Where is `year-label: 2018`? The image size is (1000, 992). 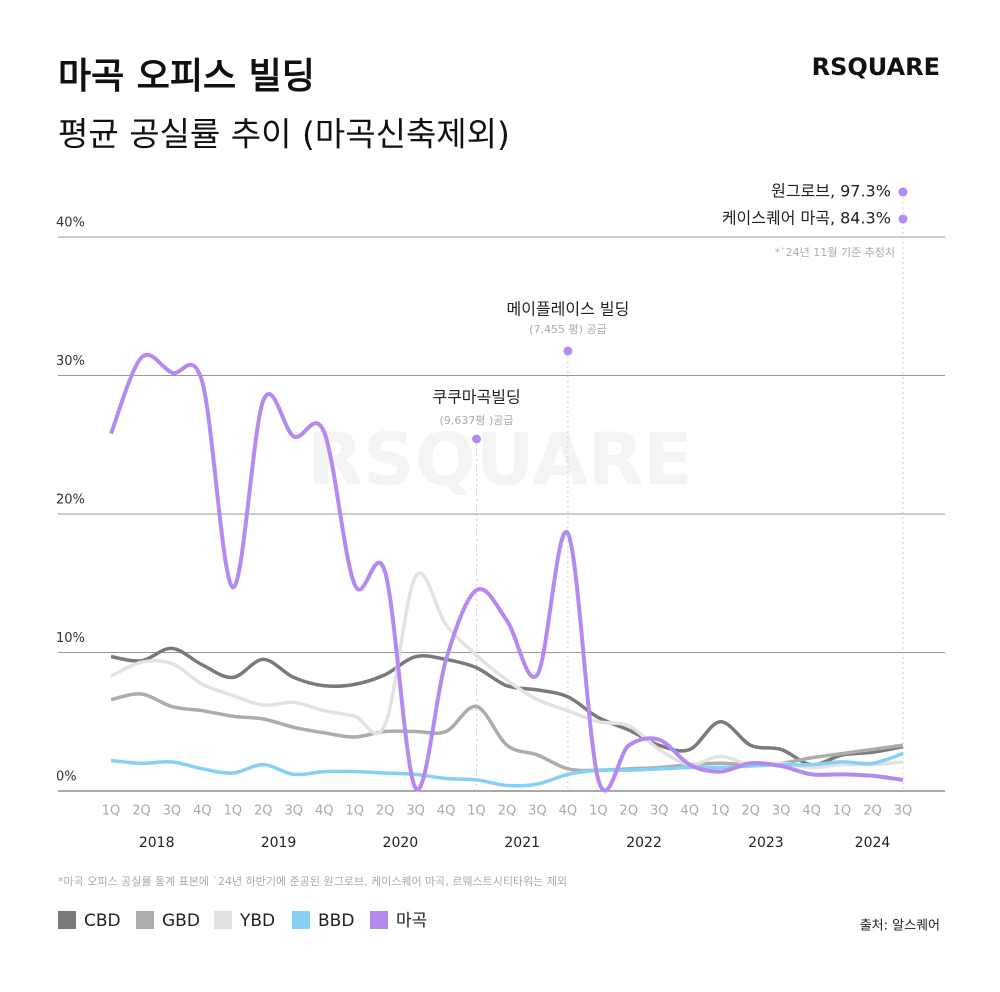
year-label: 2018 is located at coordinates (157, 843).